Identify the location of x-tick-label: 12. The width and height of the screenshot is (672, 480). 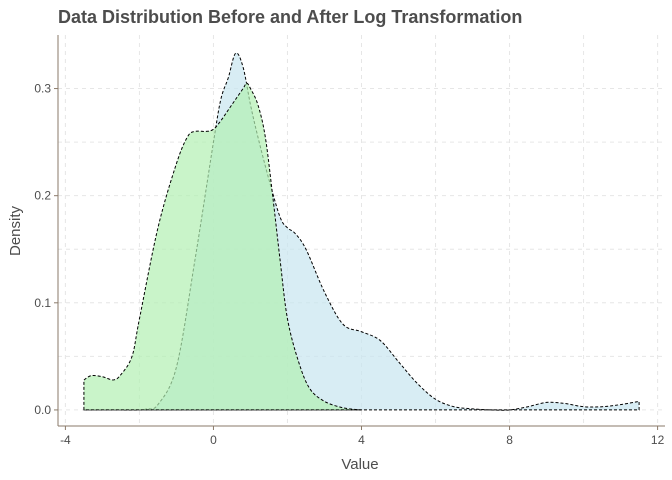
(658, 440).